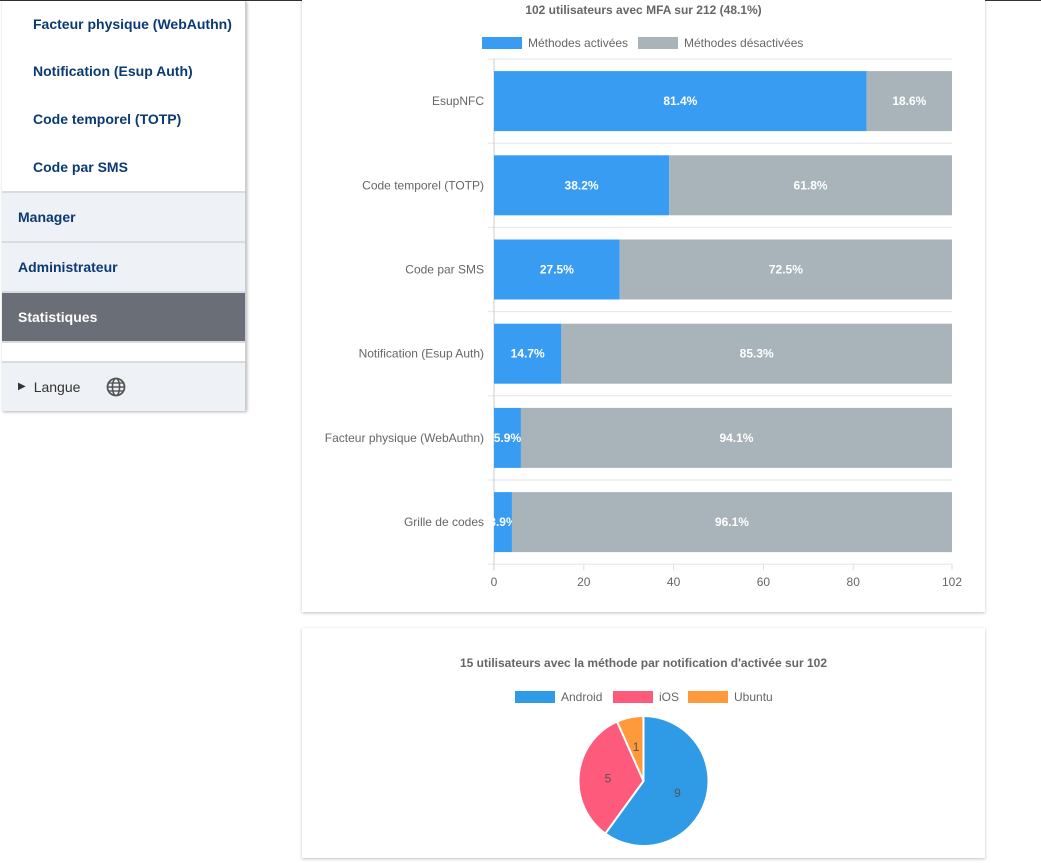 The height and width of the screenshot is (863, 1041). What do you see at coordinates (444, 522) in the screenshot?
I see `y-tick-label: Grille de codes` at bounding box center [444, 522].